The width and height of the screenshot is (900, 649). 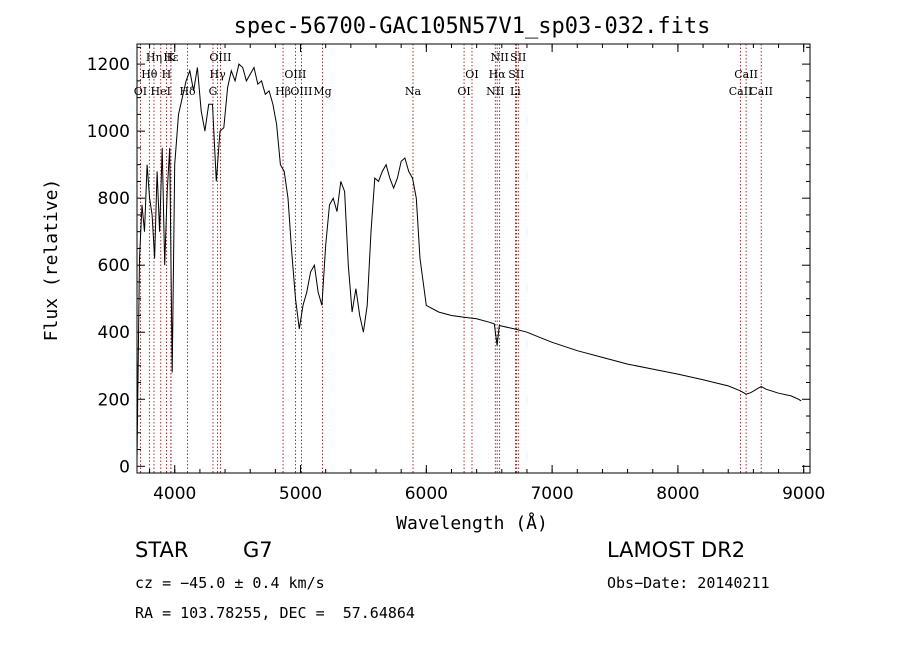 What do you see at coordinates (161, 91) in the screenshot?
I see `line-label: HeI` at bounding box center [161, 91].